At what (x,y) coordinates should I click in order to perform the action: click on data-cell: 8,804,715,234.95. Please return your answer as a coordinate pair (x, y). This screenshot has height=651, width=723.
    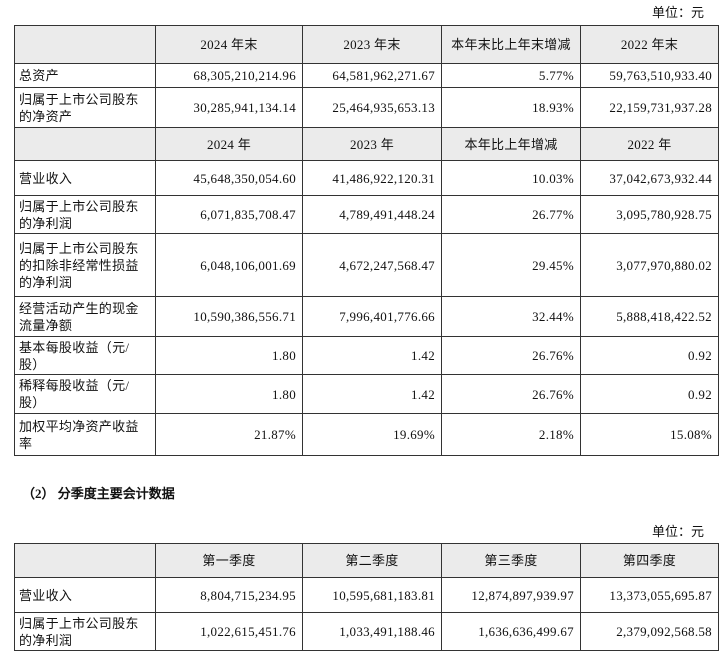
    Looking at the image, I should click on (229, 595).